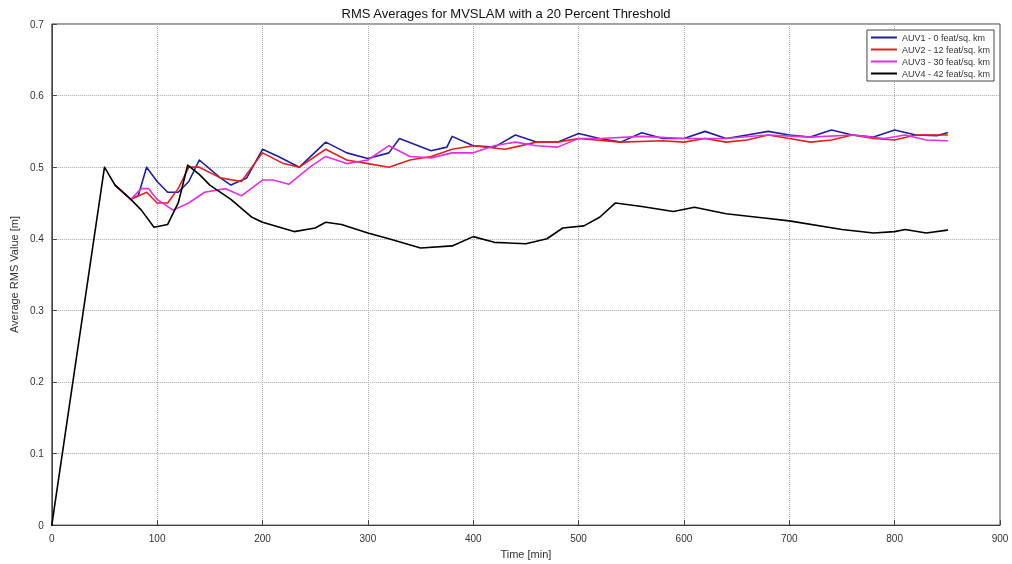  I want to click on x-tick-label: 500, so click(579, 538).